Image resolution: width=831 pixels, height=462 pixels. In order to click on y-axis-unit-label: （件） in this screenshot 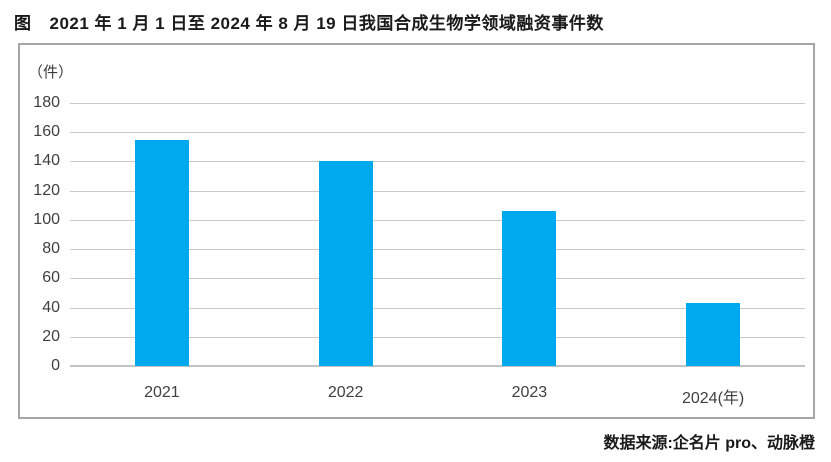, I will do `click(51, 72)`.